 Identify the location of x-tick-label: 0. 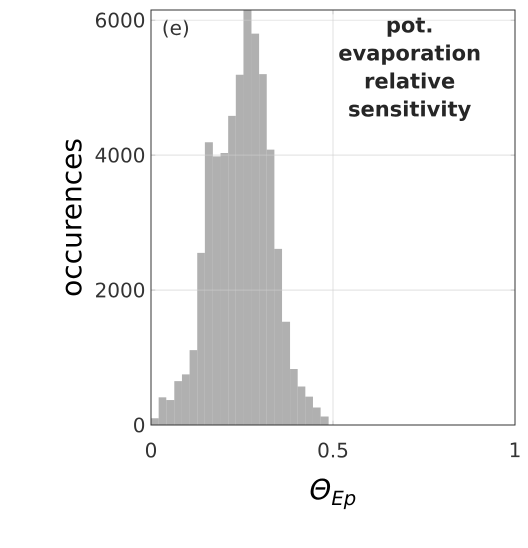
(151, 450).